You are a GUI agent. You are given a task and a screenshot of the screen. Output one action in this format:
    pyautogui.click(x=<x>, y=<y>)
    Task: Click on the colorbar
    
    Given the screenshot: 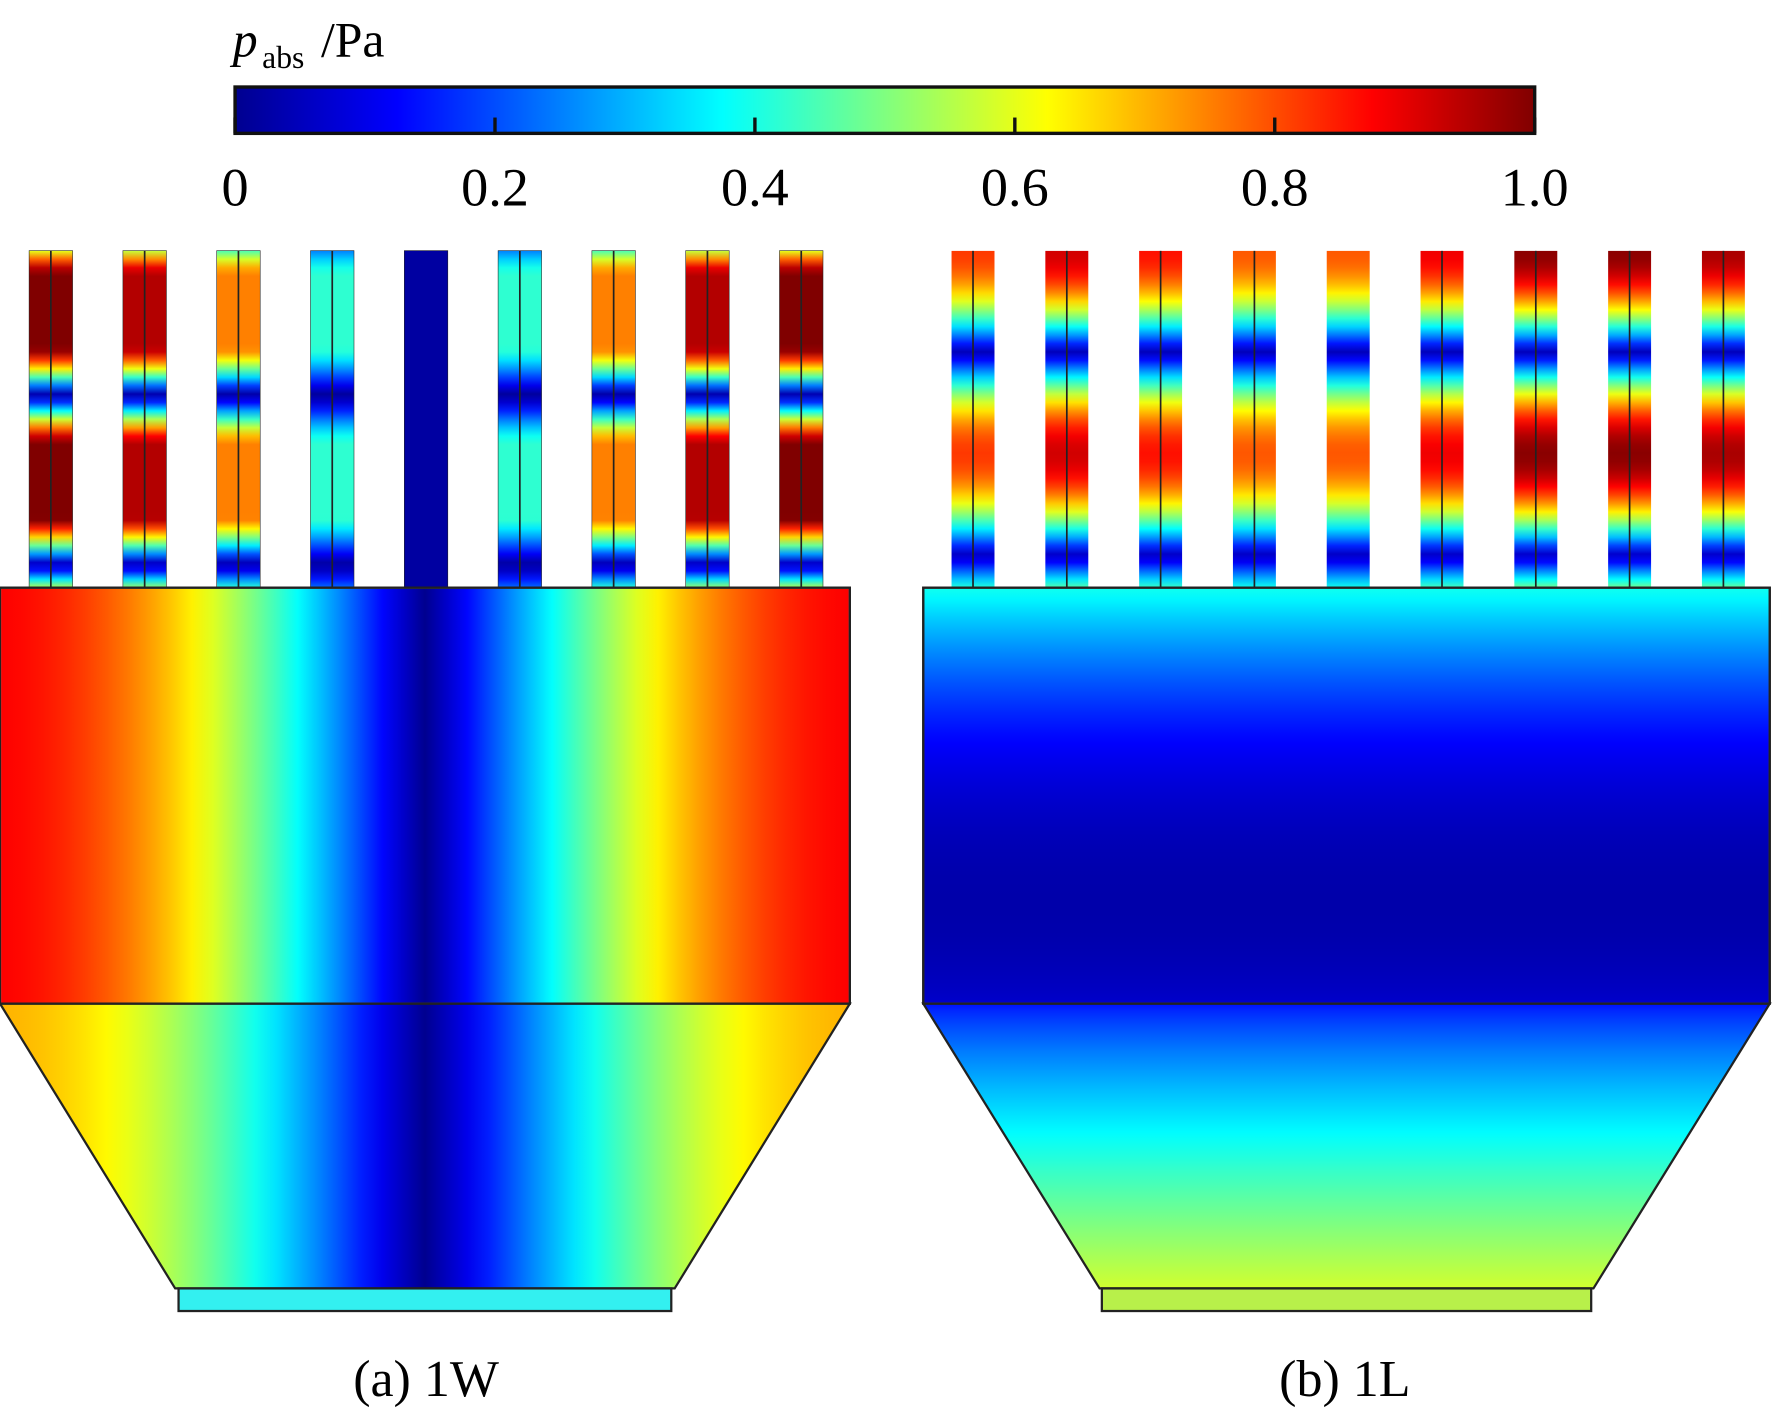 What is the action you would take?
    pyautogui.click(x=885, y=110)
    